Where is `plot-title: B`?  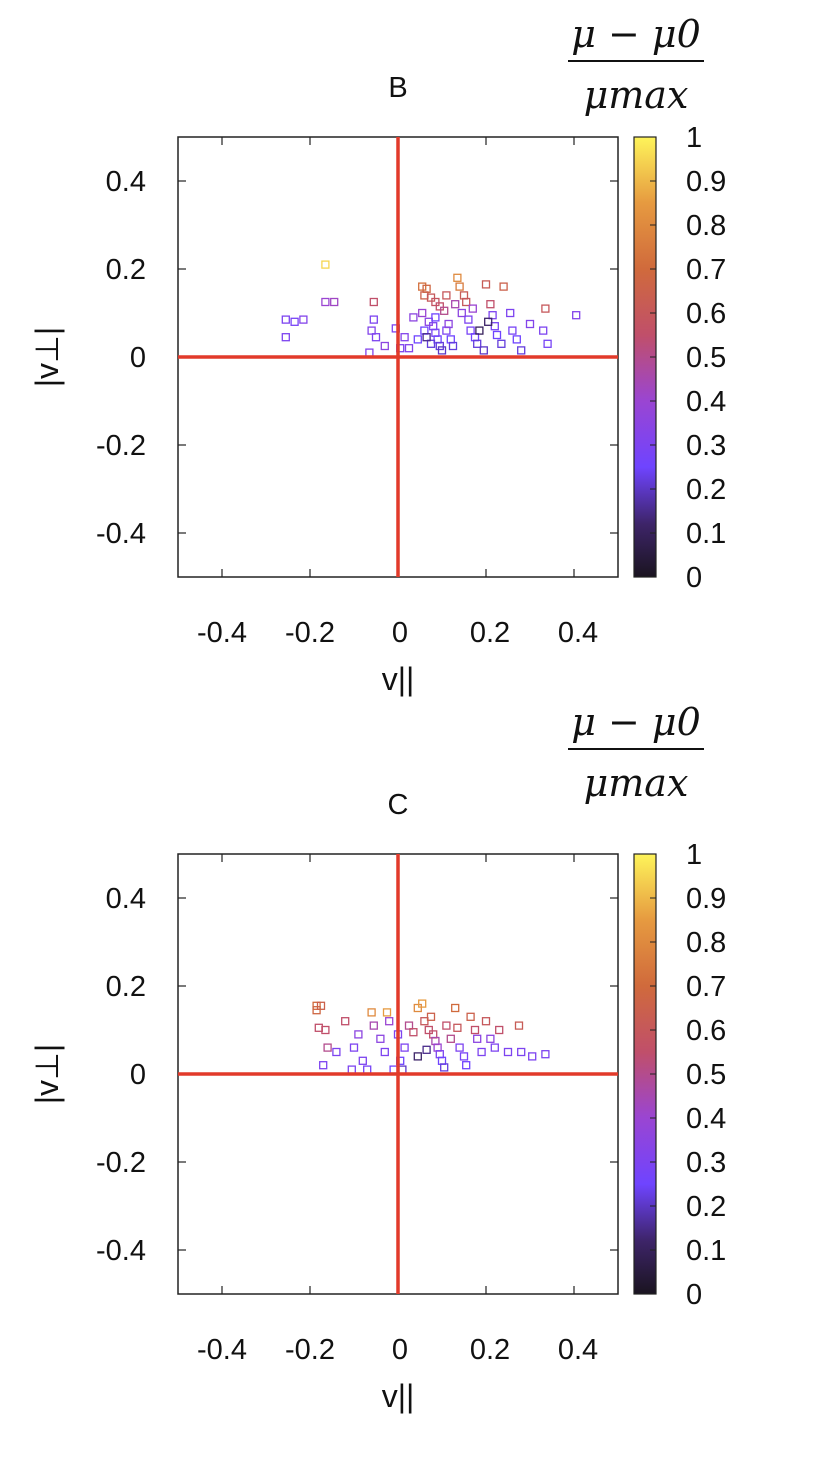
plot-title: B is located at coordinates (397, 88).